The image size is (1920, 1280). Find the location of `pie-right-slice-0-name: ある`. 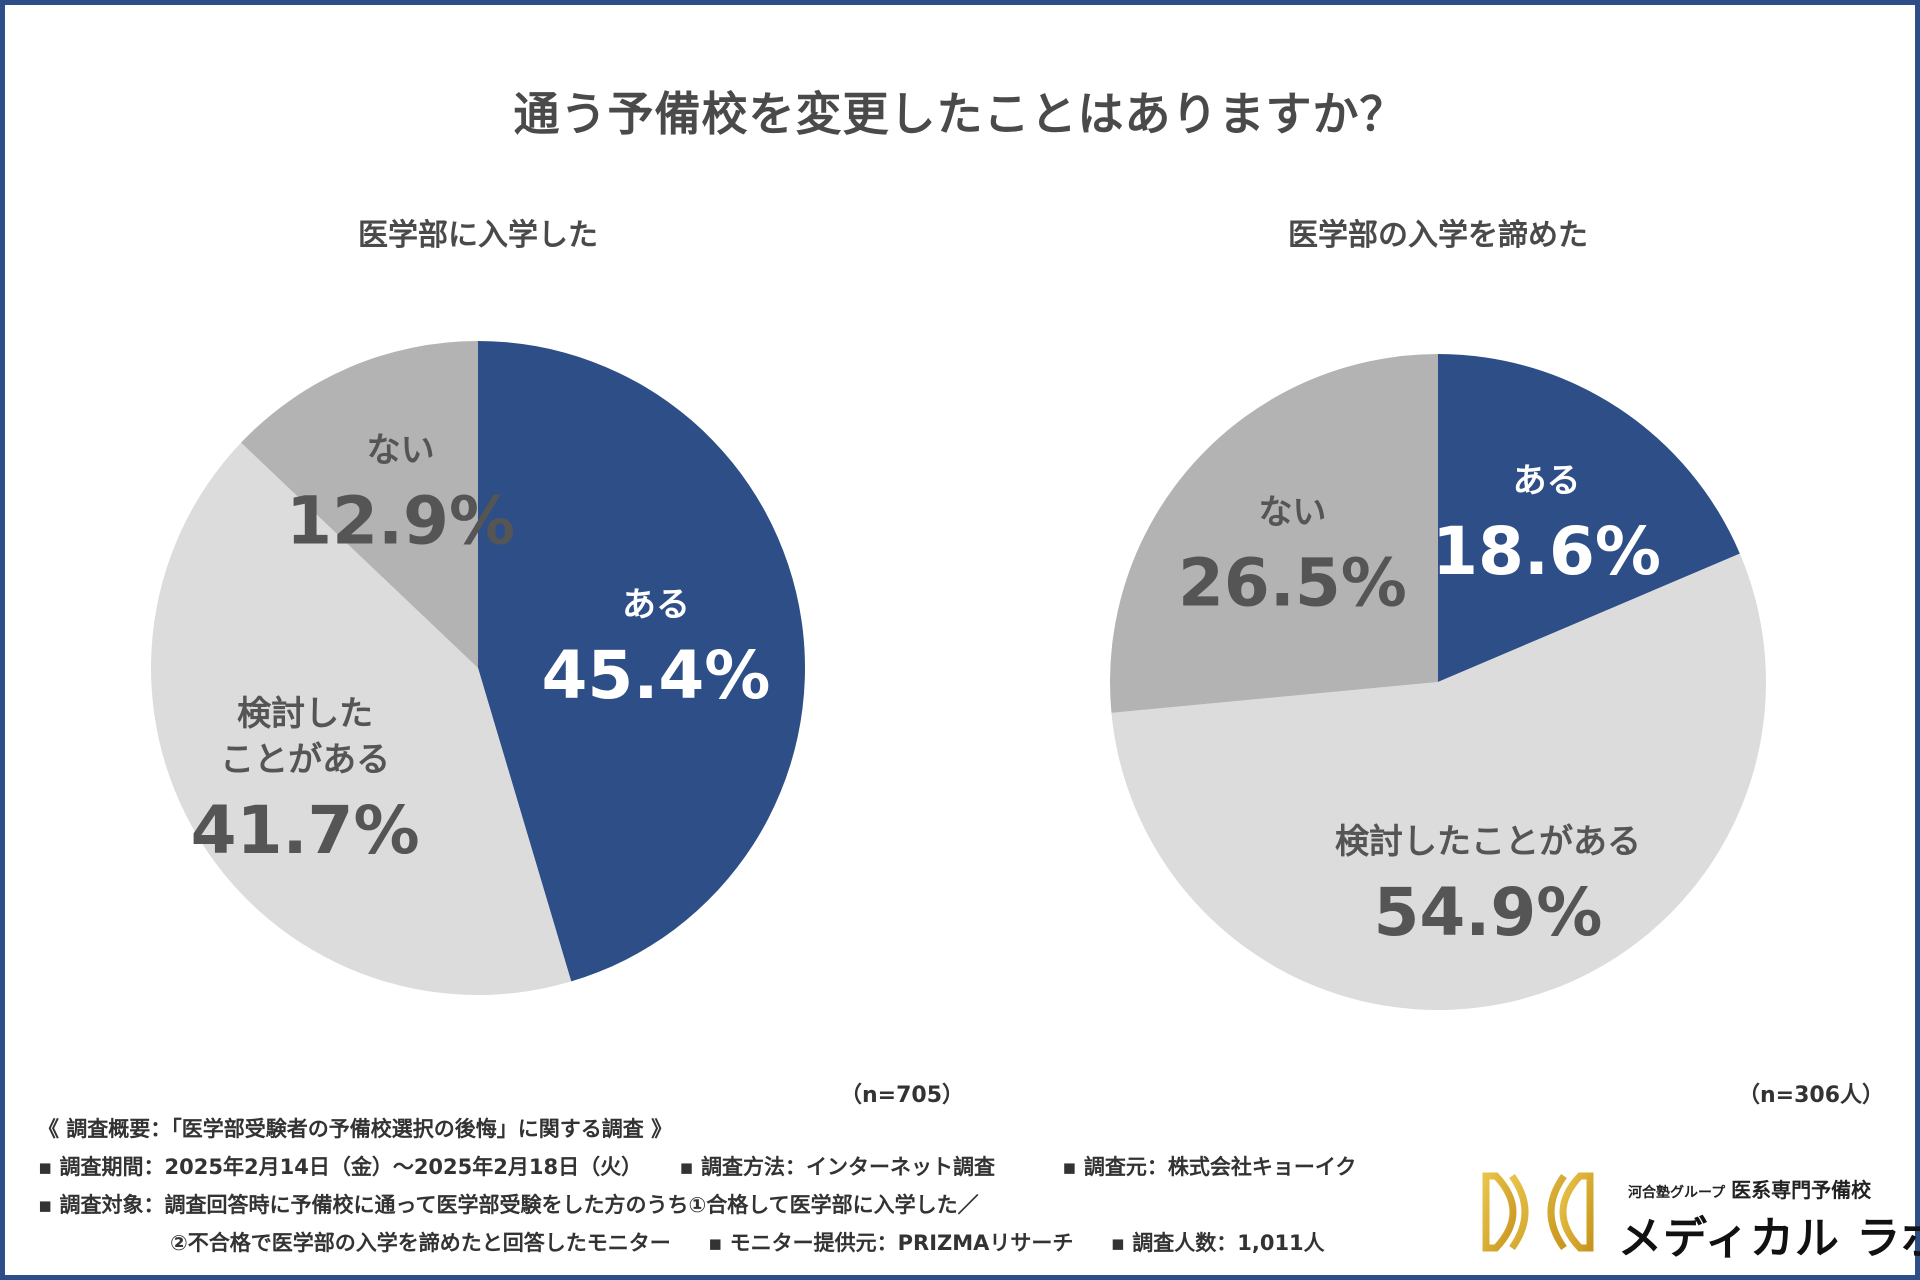

pie-right-slice-0-name: ある is located at coordinates (1547, 481).